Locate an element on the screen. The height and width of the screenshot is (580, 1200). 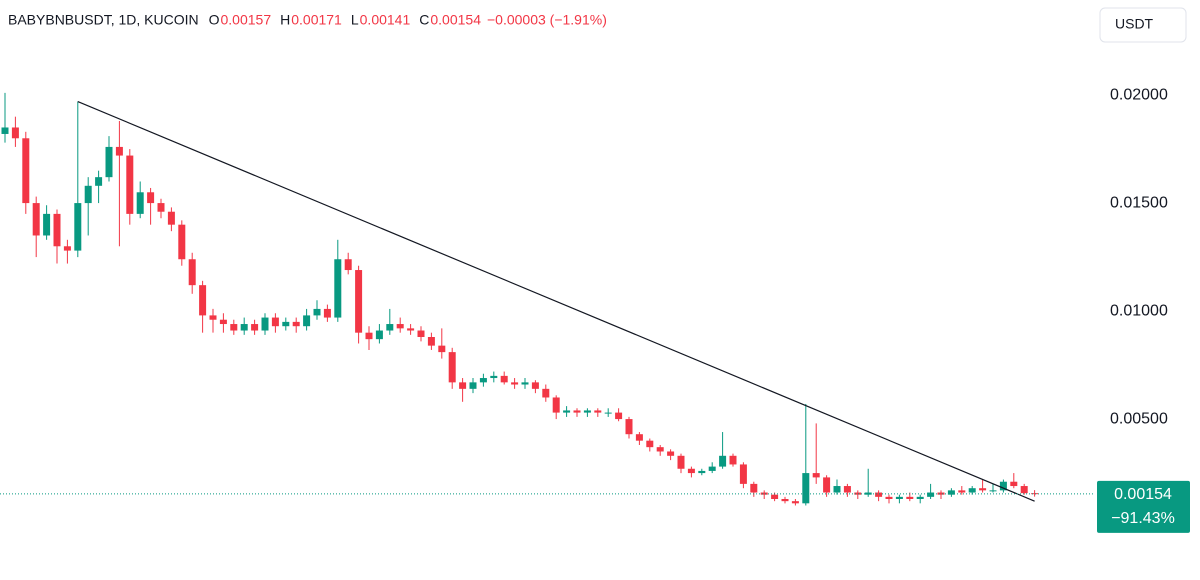
currency-button is located at coordinates (1143, 25).